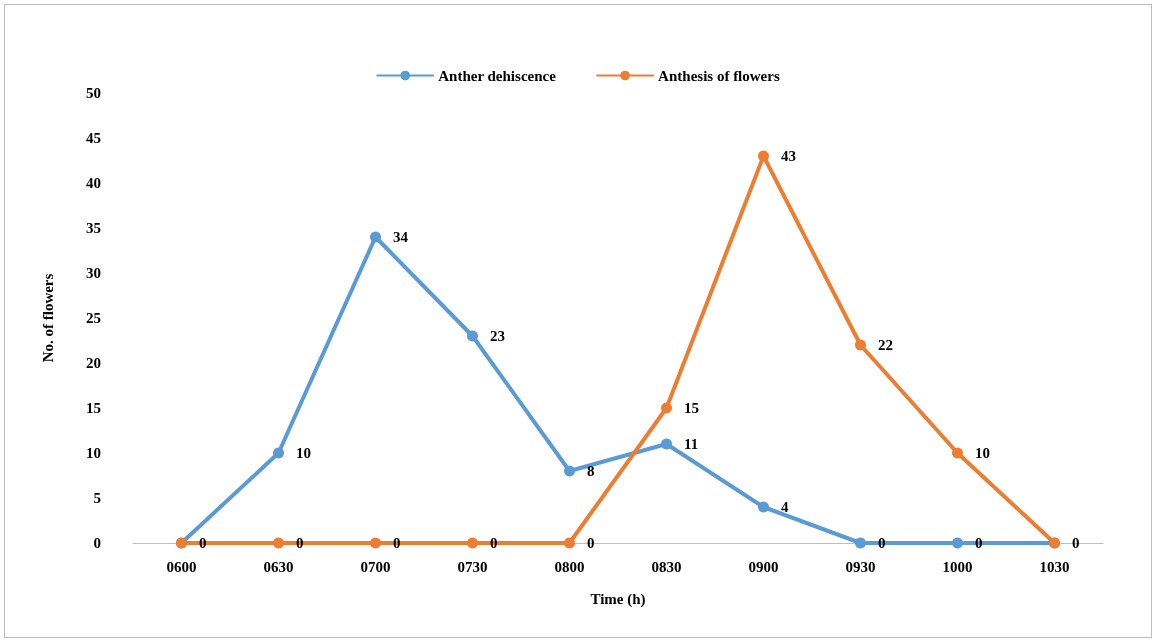  What do you see at coordinates (885, 345) in the screenshot?
I see `data-label: 22` at bounding box center [885, 345].